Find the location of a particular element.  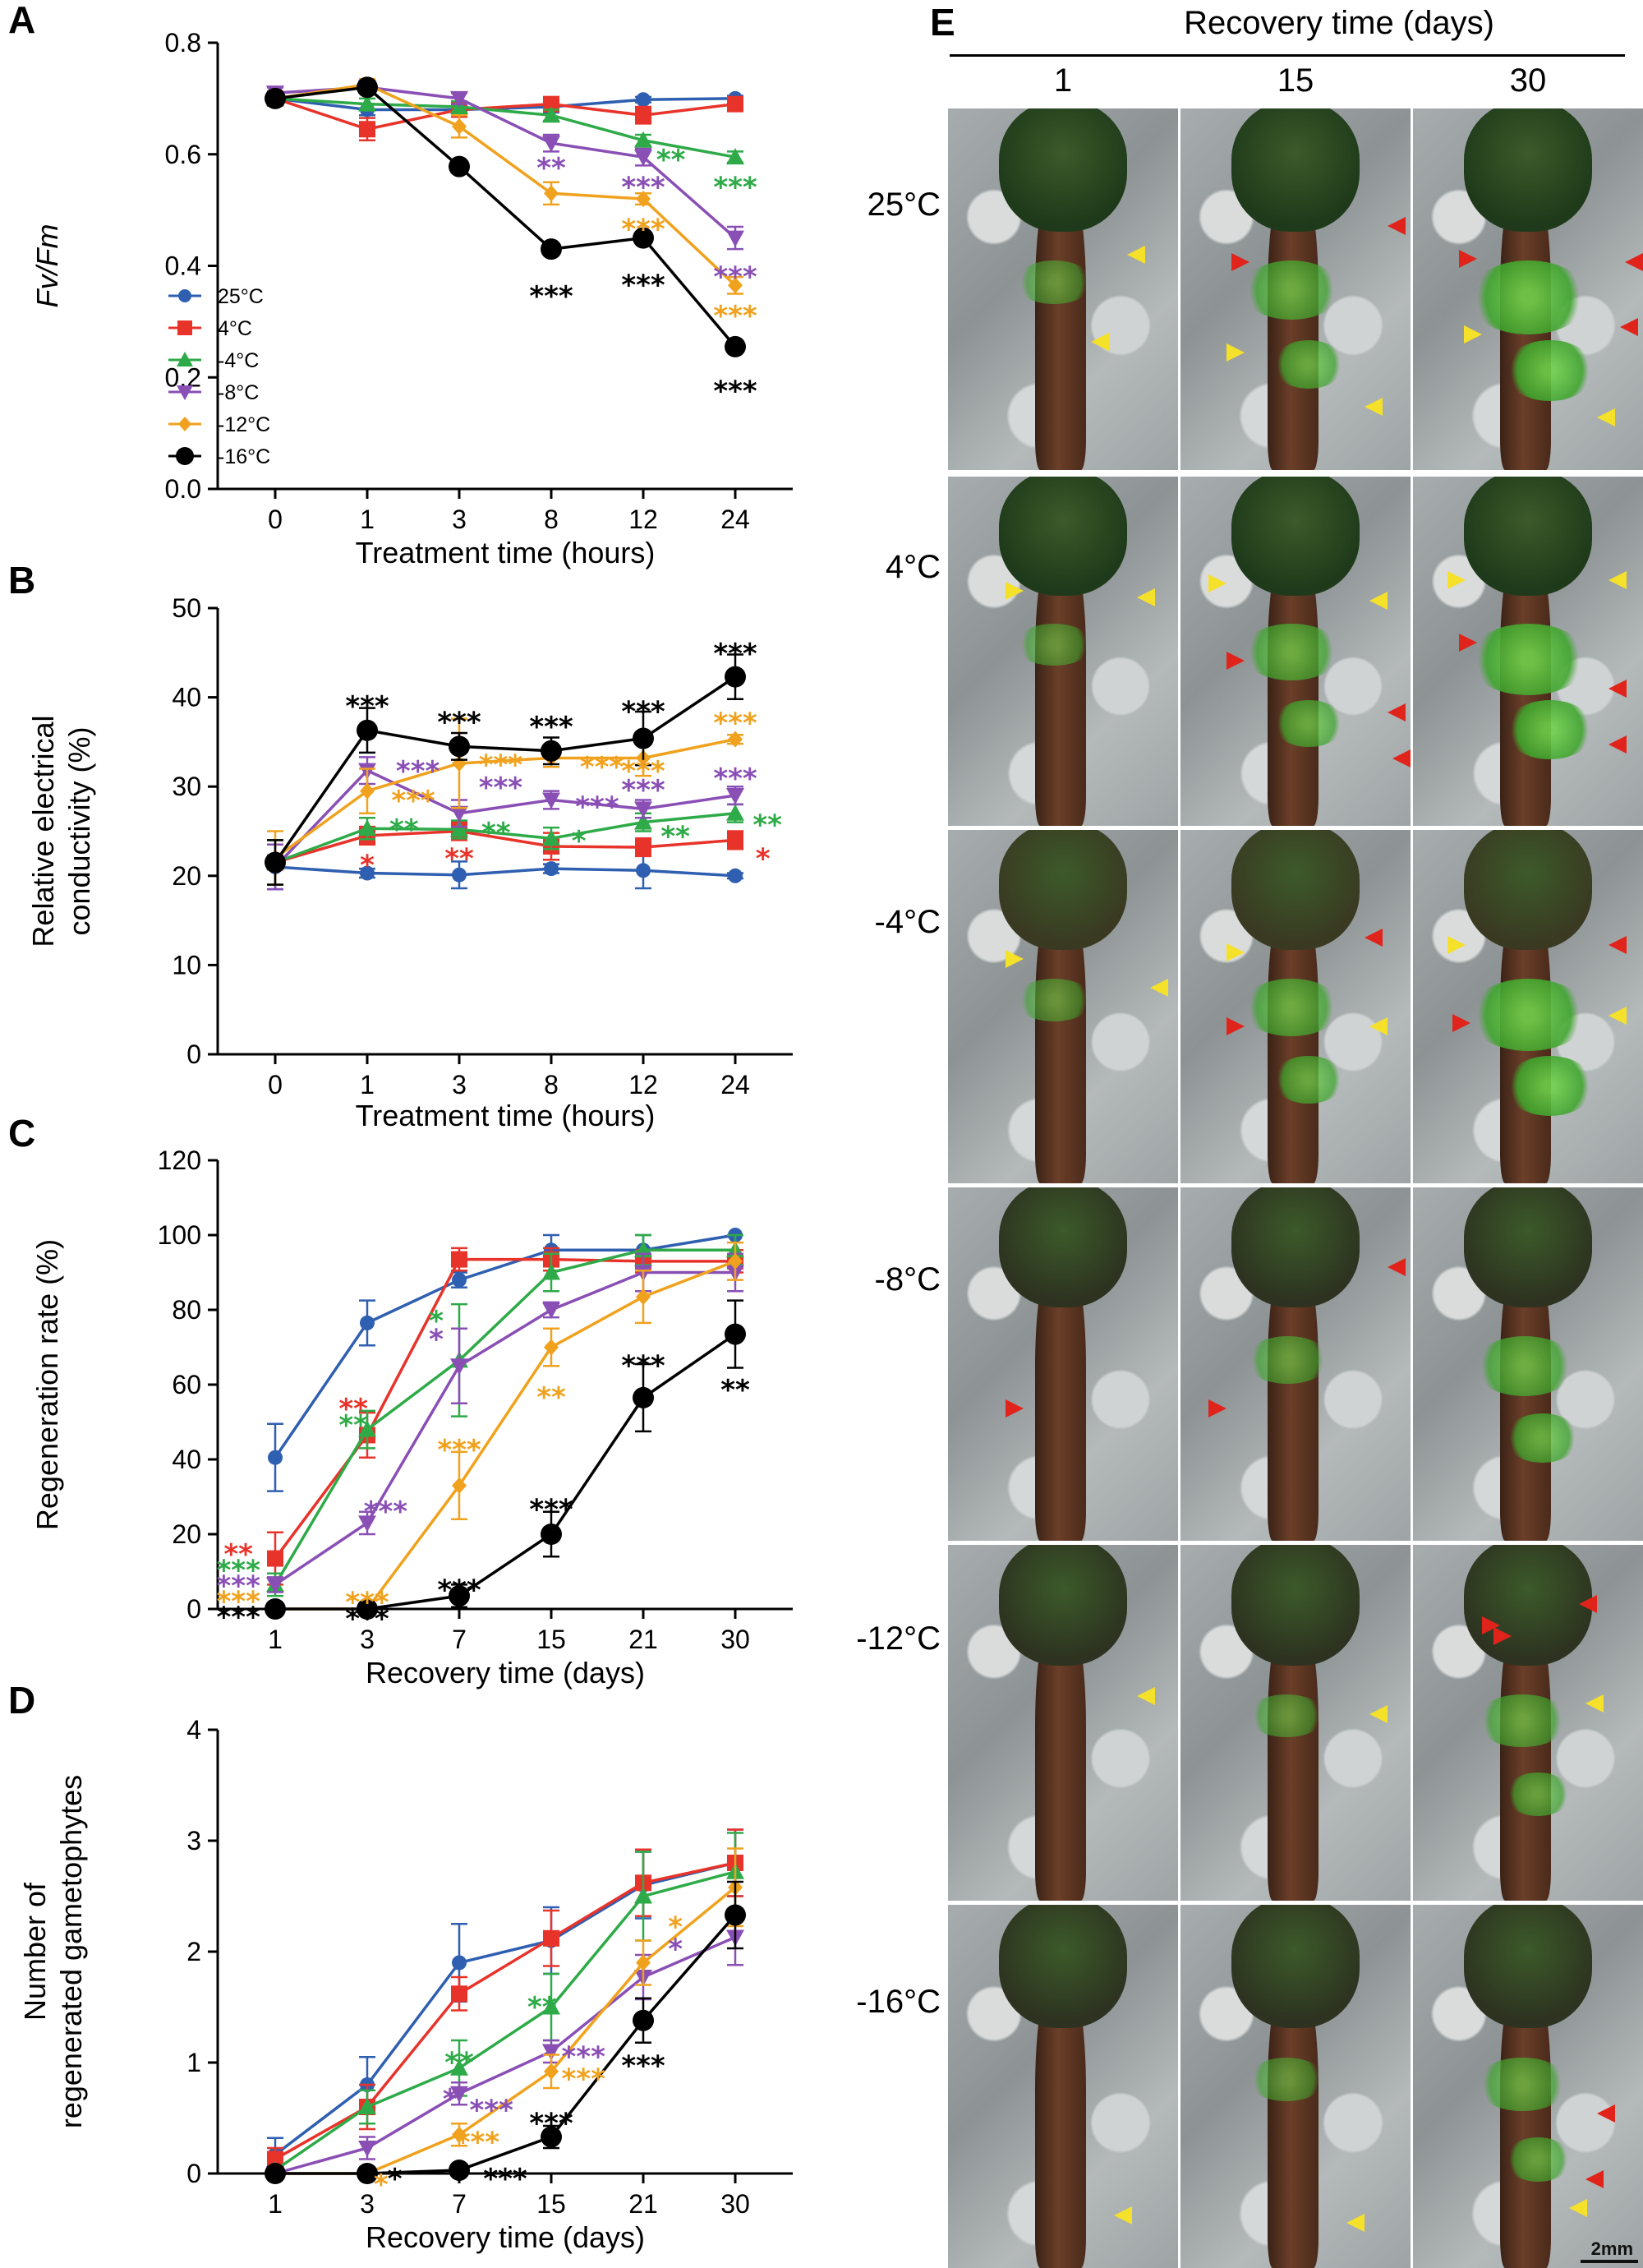

x-axis-title: Recovery time (days) is located at coordinates (505, 1673).